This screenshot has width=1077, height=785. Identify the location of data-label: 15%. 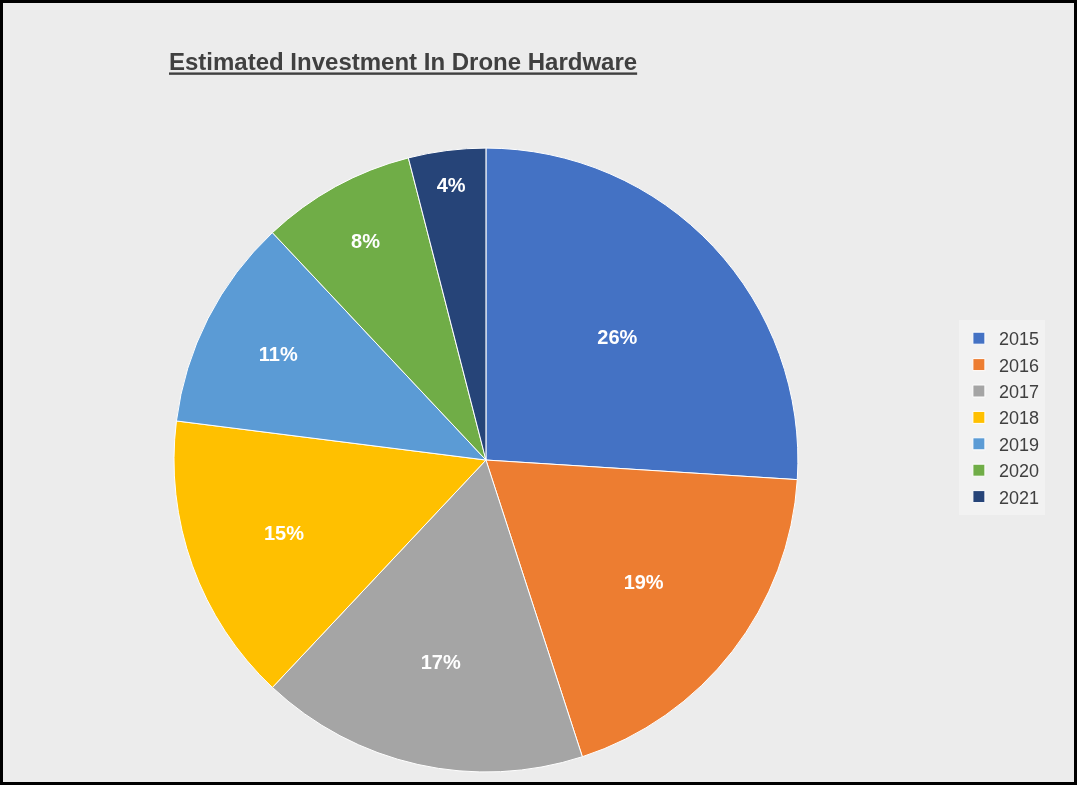
(284, 532).